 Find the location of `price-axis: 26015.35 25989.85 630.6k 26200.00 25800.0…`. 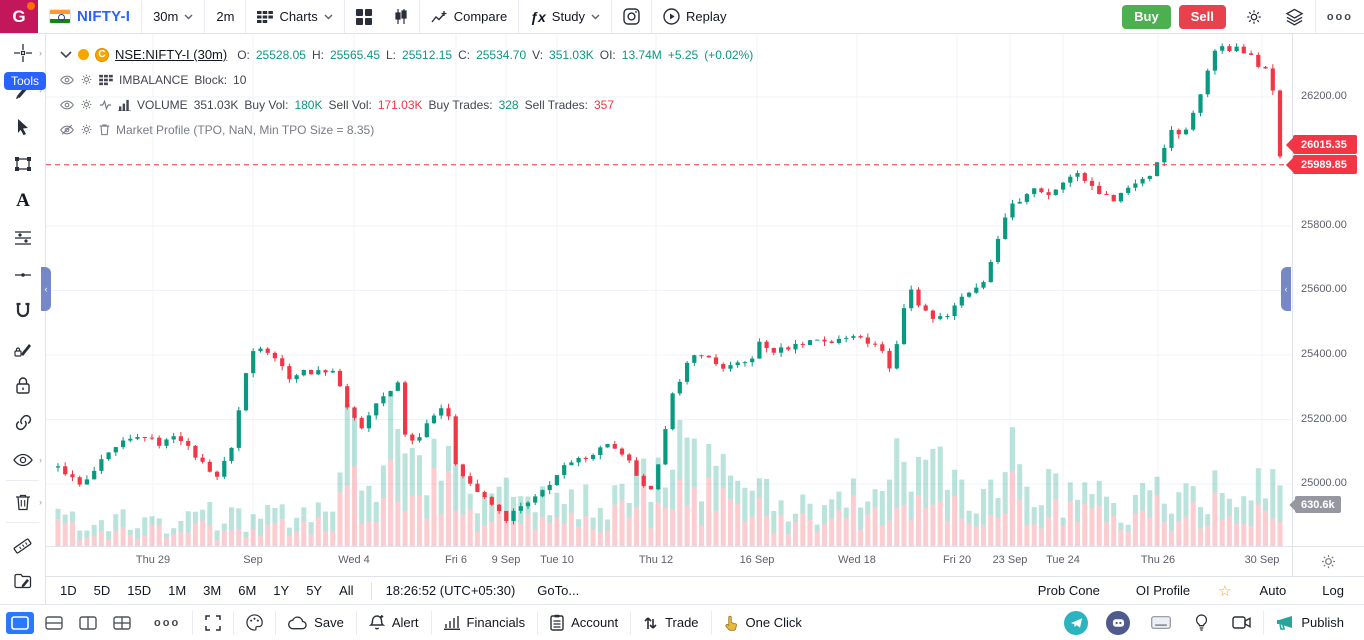

price-axis: 26015.35 25989.85 630.6k 26200.00 25800.0… is located at coordinates (1328, 290).